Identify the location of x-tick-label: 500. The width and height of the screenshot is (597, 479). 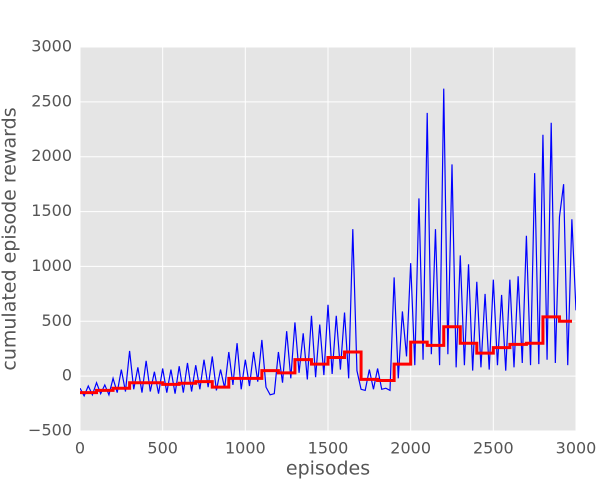
(162, 448).